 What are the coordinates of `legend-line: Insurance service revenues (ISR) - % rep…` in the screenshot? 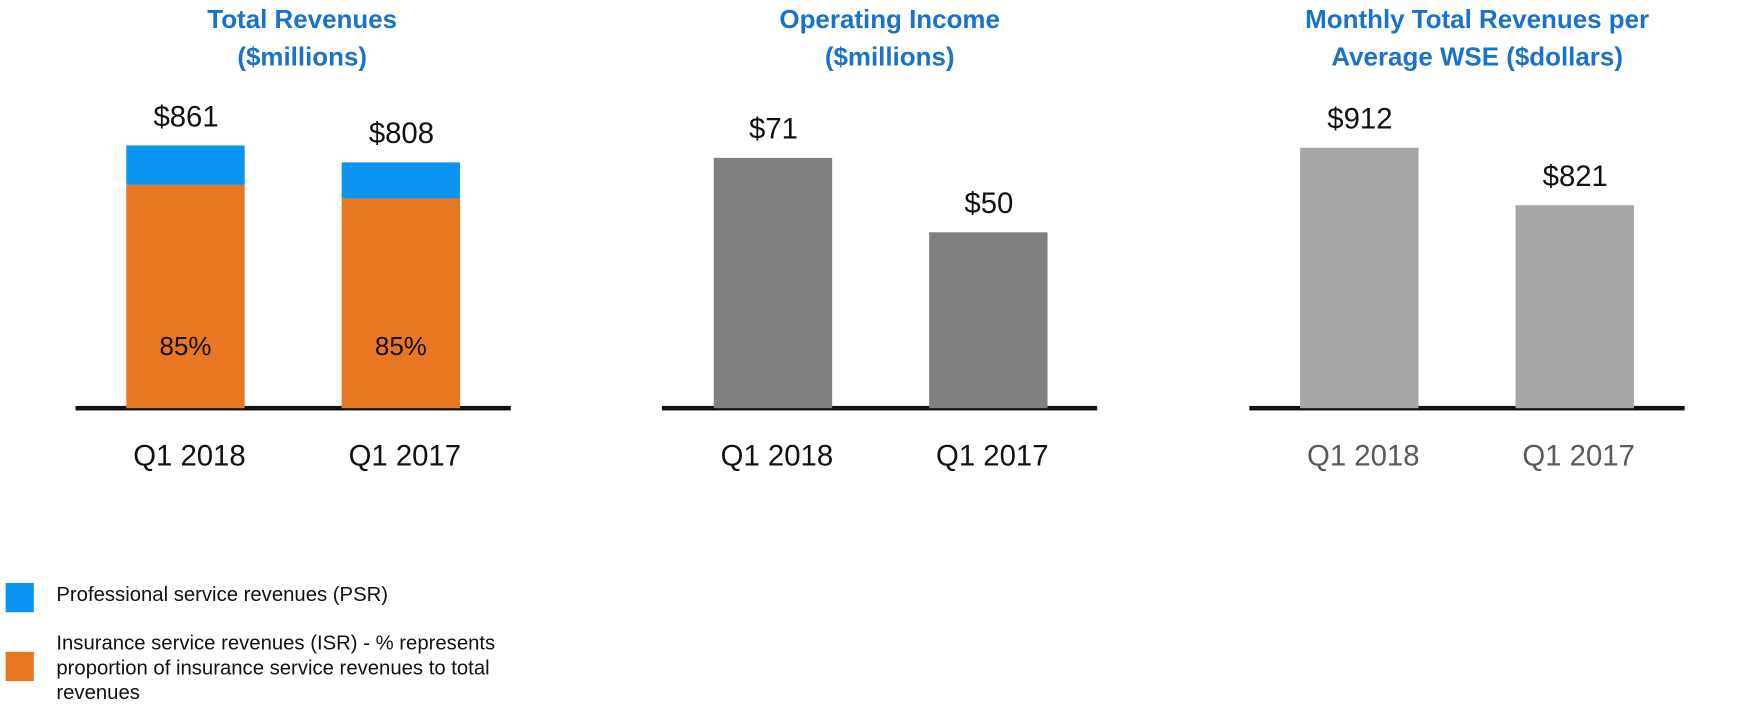 It's located at (276, 643).